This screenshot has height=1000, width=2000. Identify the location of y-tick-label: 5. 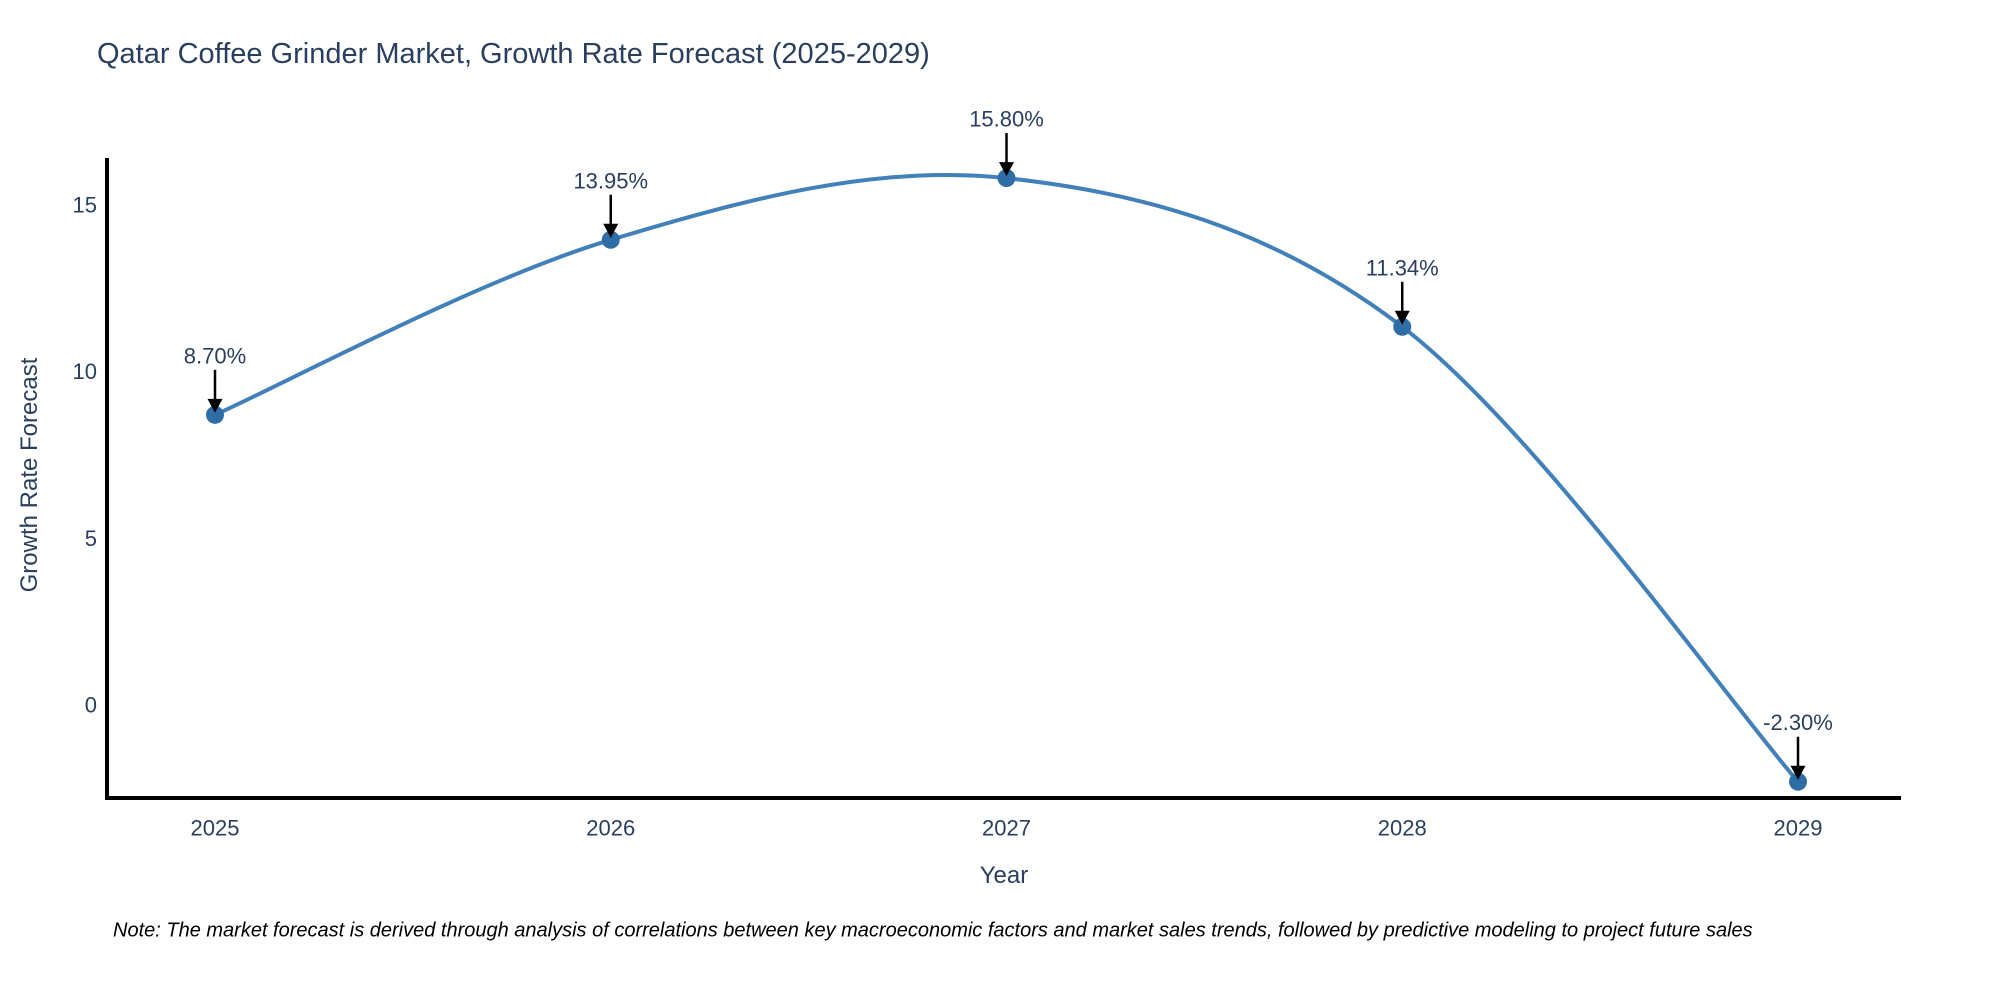
(91, 538).